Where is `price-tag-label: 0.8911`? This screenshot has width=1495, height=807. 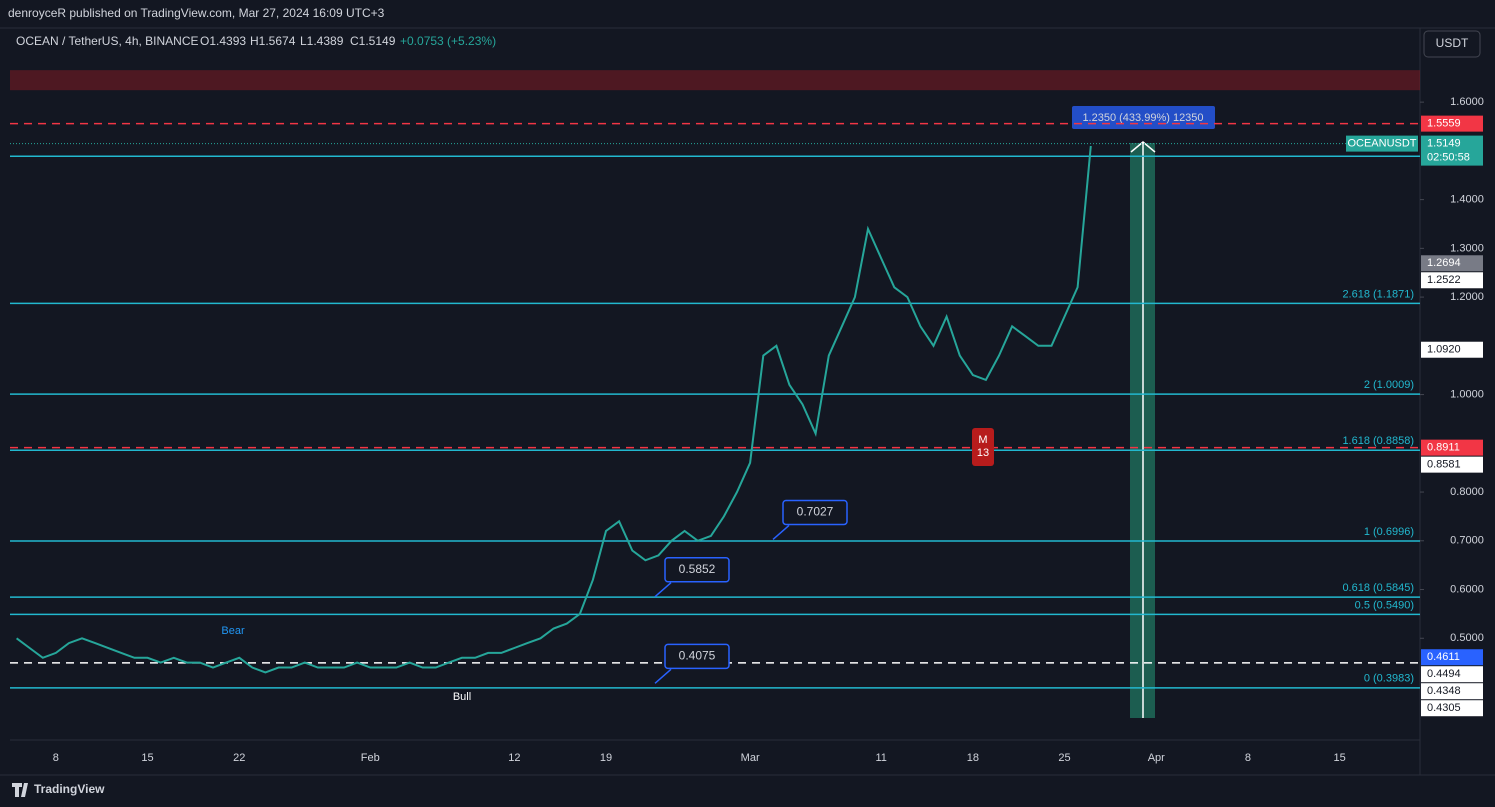
price-tag-label: 0.8911 is located at coordinates (1443, 448).